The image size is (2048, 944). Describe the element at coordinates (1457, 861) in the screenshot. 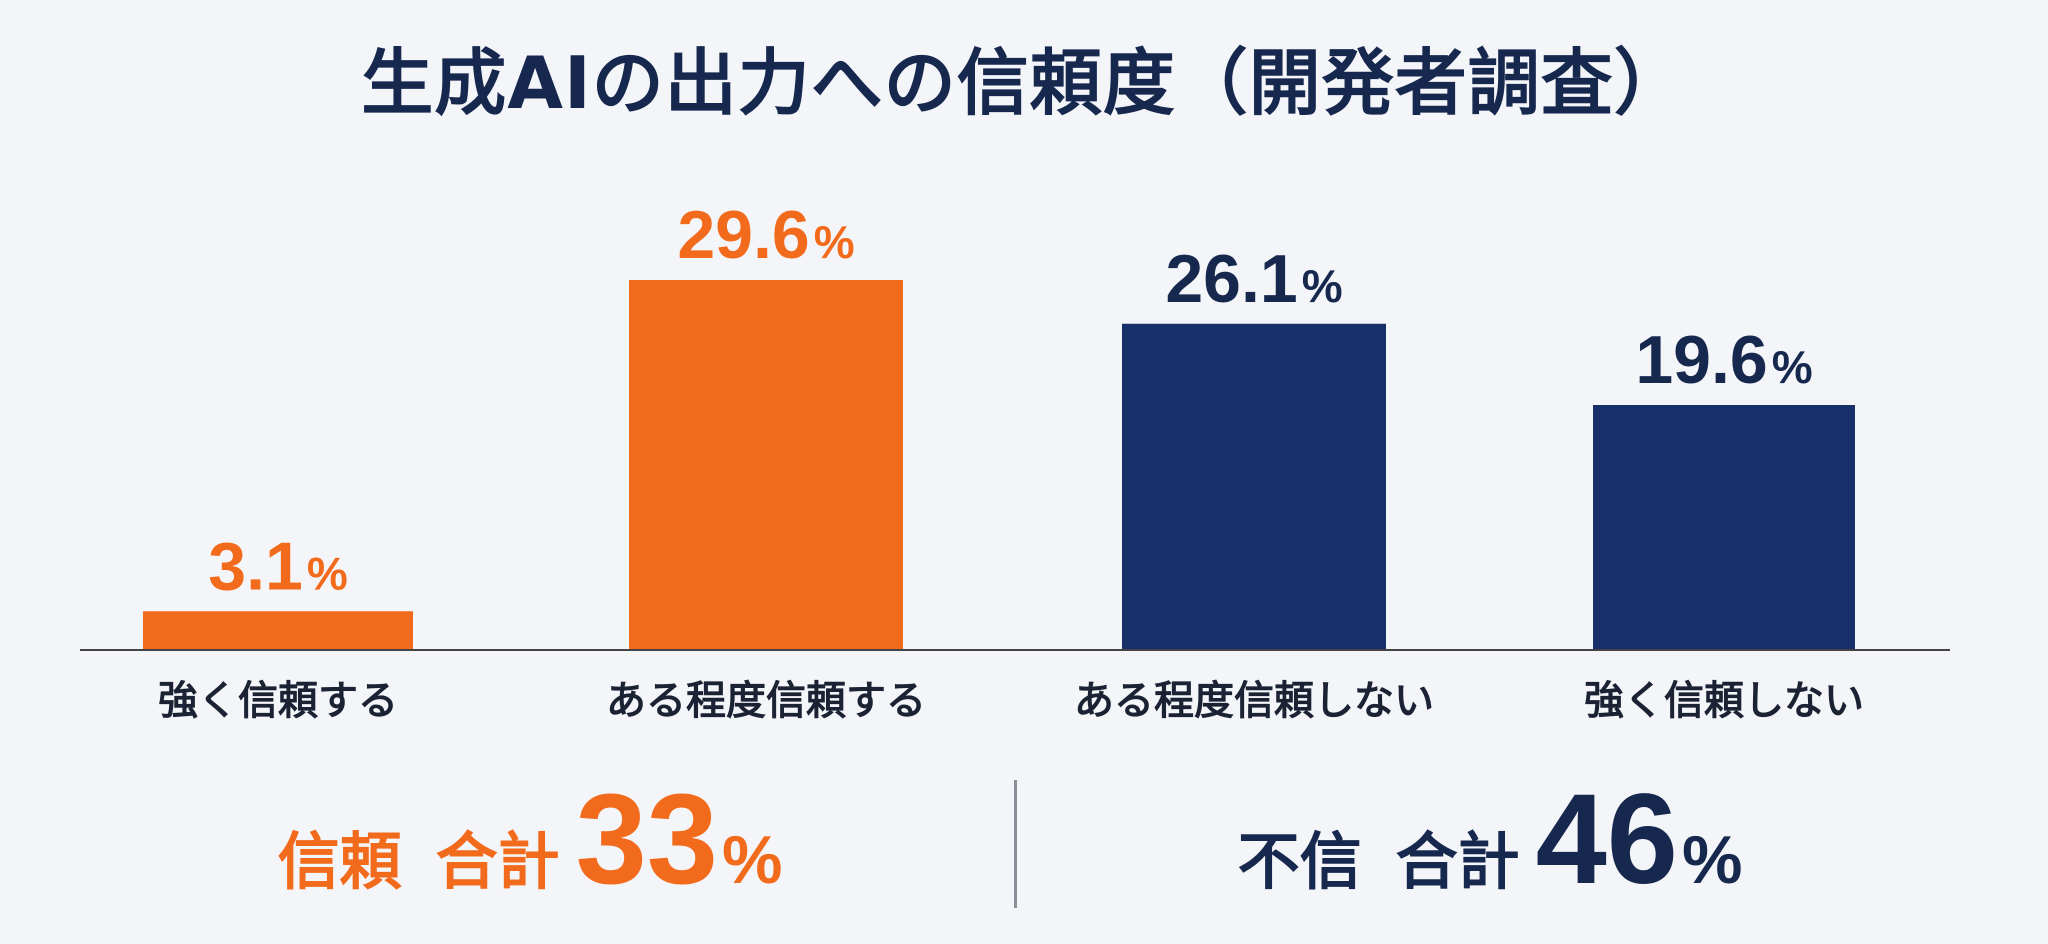

I see `summary-distrust-sub: 合計` at that location.